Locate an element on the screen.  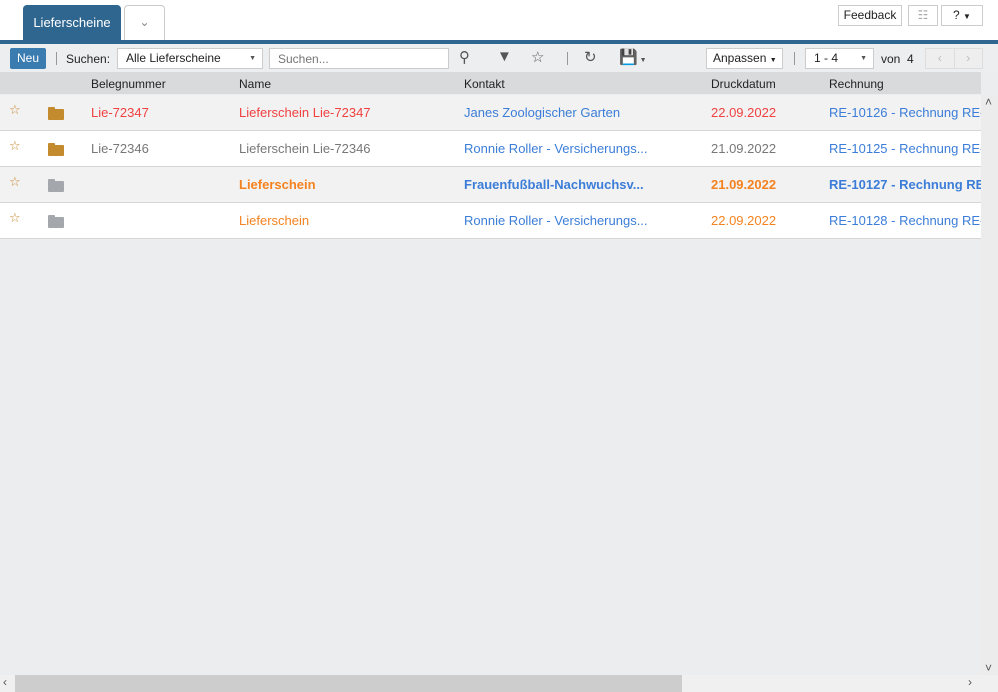
new-button: Neu is located at coordinates (28, 58).